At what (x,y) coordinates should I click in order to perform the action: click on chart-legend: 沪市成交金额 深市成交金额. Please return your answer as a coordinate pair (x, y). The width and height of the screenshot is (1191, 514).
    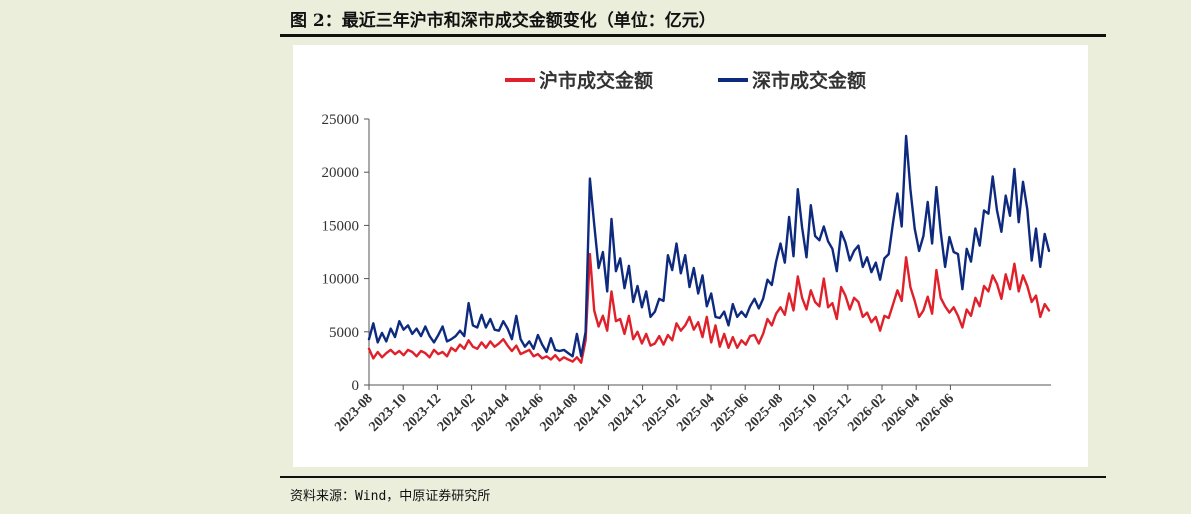
    Looking at the image, I should click on (685, 80).